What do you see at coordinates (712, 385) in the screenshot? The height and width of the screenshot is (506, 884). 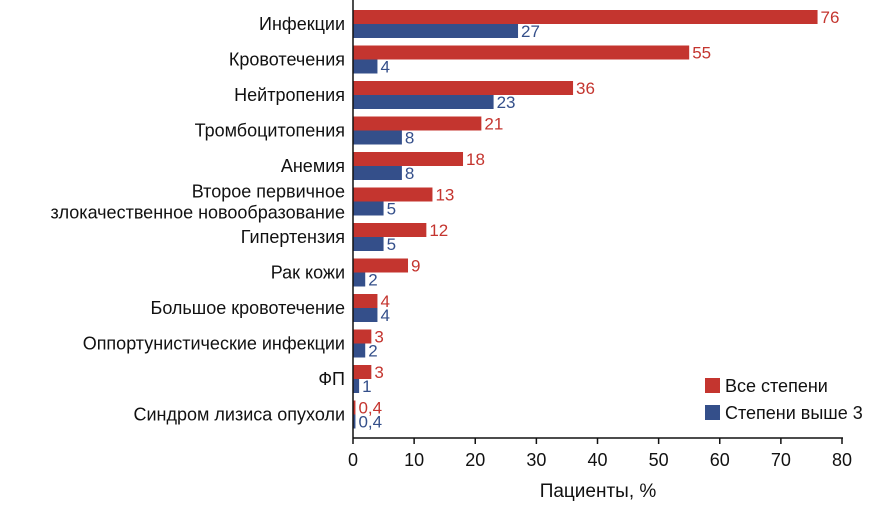 I see `legend-swatch-all-grades` at bounding box center [712, 385].